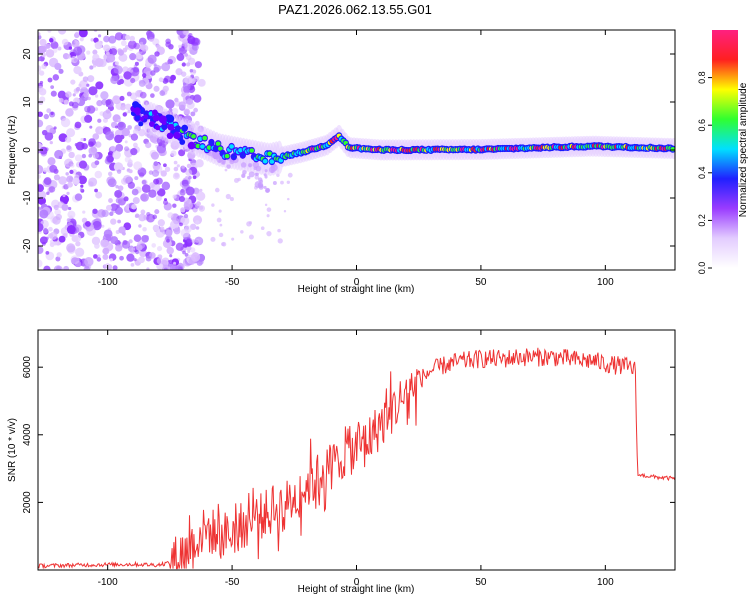 This screenshot has width=750, height=600. I want to click on track-blob, so click(182, 142).